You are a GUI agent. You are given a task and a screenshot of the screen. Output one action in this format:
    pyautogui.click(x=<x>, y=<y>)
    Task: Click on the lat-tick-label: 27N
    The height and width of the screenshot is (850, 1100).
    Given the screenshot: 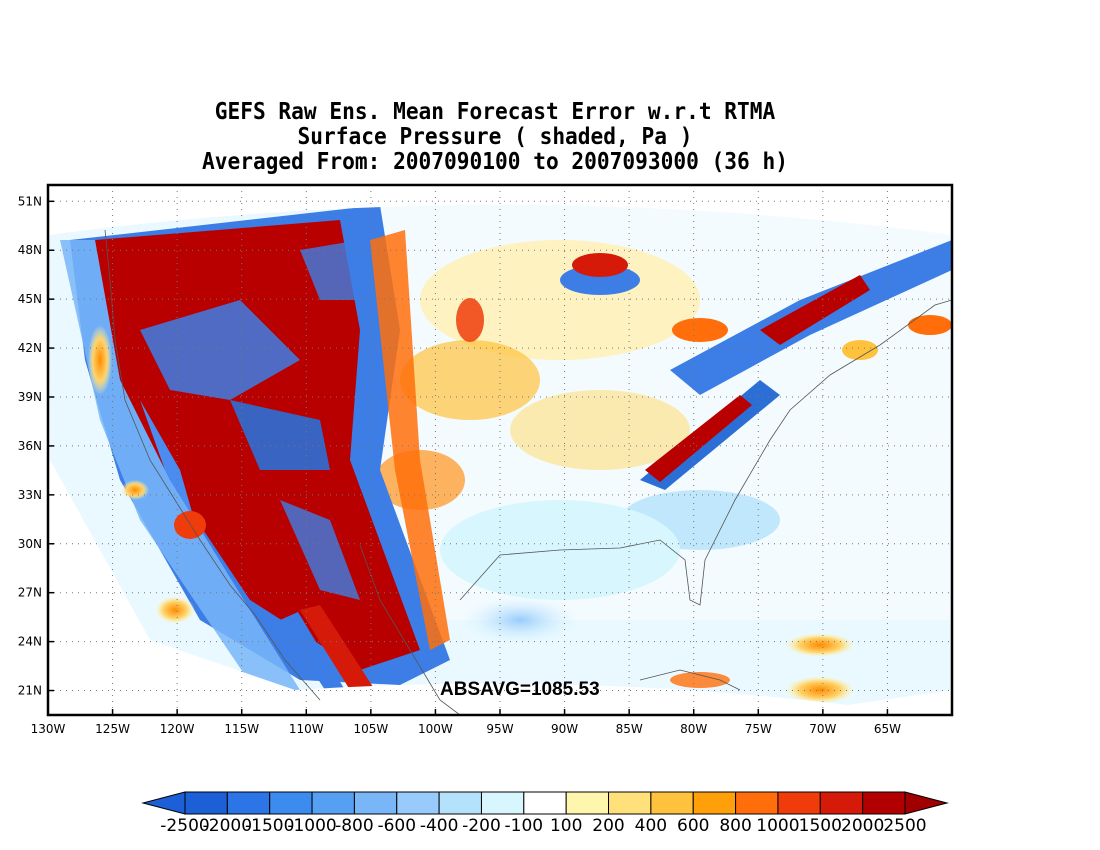 What is the action you would take?
    pyautogui.click(x=30, y=593)
    